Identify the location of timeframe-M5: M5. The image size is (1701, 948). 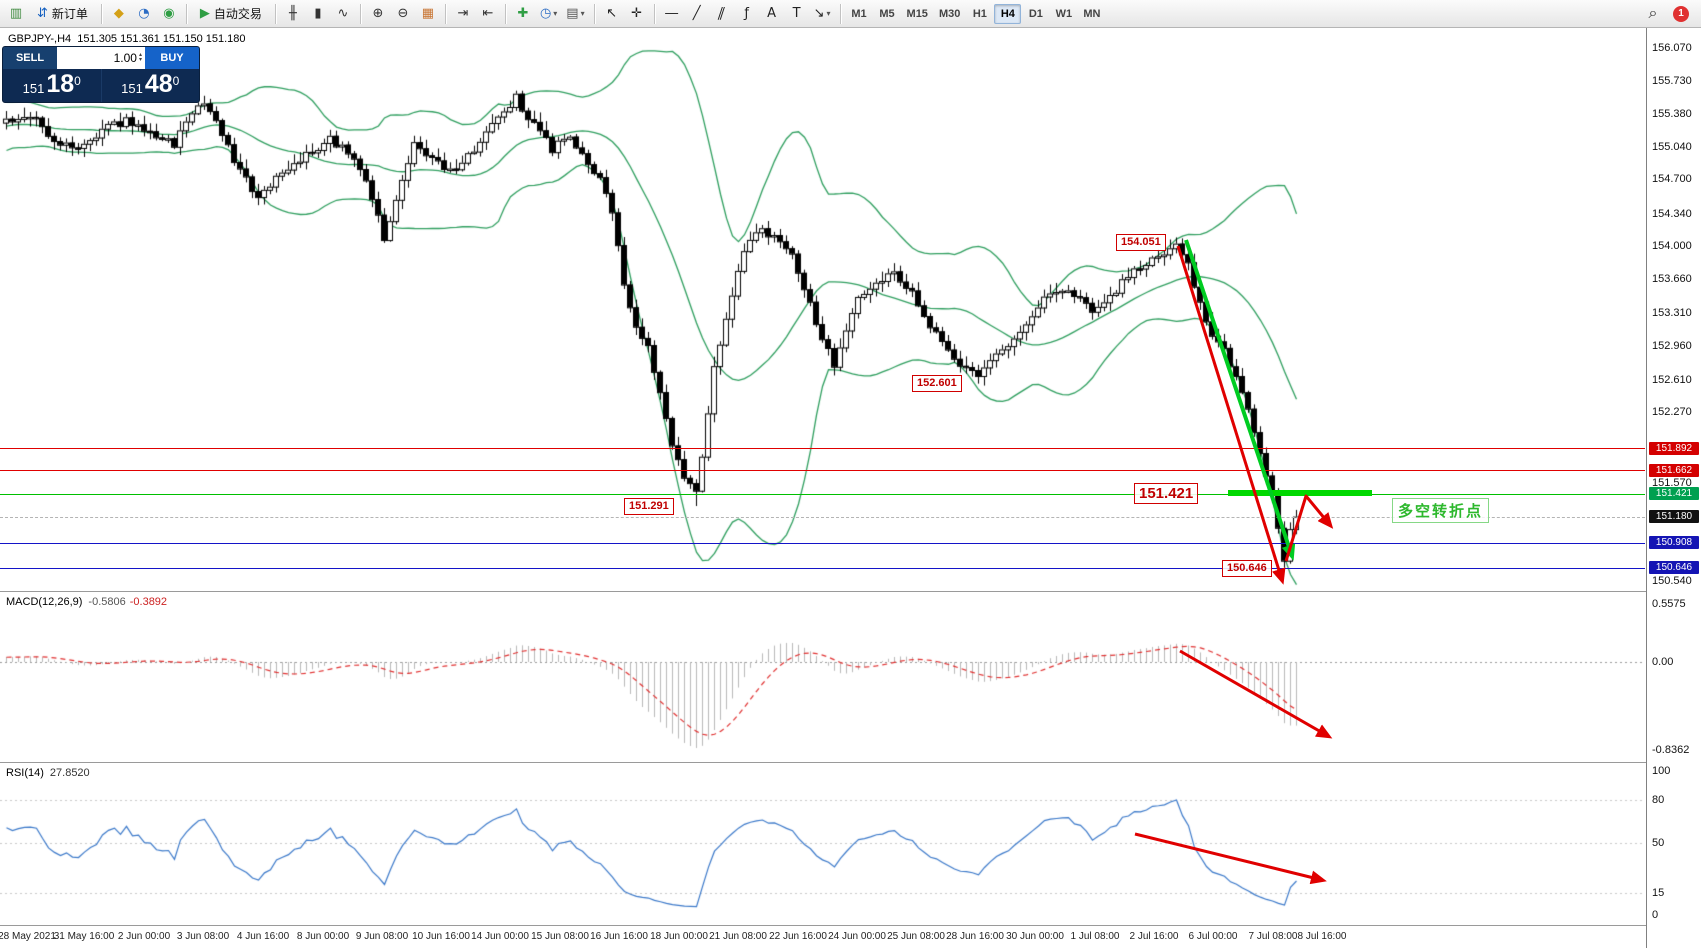
(887, 13).